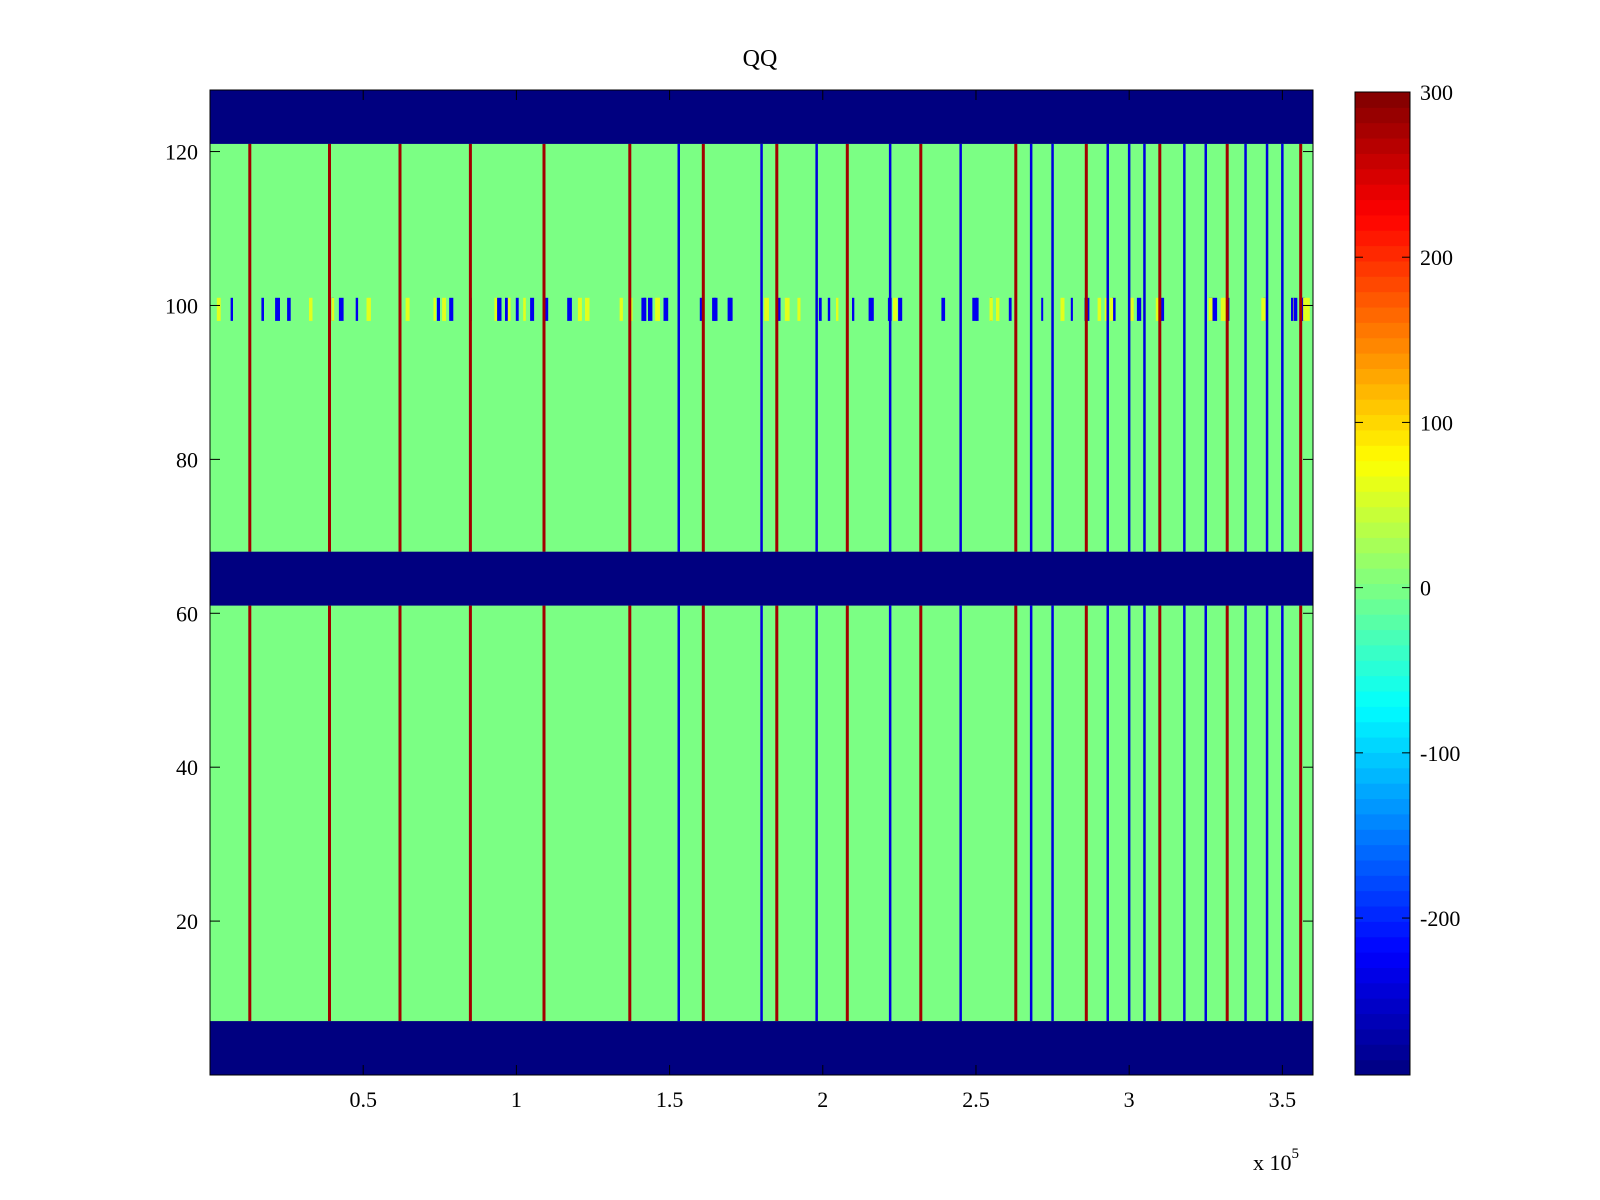 This screenshot has height=1200, width=1600. Describe the element at coordinates (1425, 588) in the screenshot. I see `colorbar-tick-label: 0` at that location.